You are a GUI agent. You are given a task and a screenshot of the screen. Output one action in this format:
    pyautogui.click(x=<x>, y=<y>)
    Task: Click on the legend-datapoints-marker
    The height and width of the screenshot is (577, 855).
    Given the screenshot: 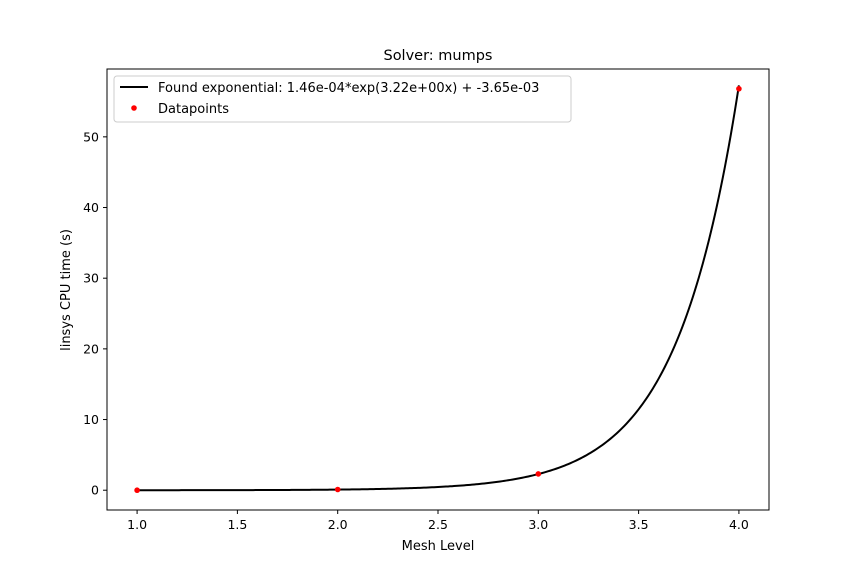 What is the action you would take?
    pyautogui.click(x=134, y=108)
    